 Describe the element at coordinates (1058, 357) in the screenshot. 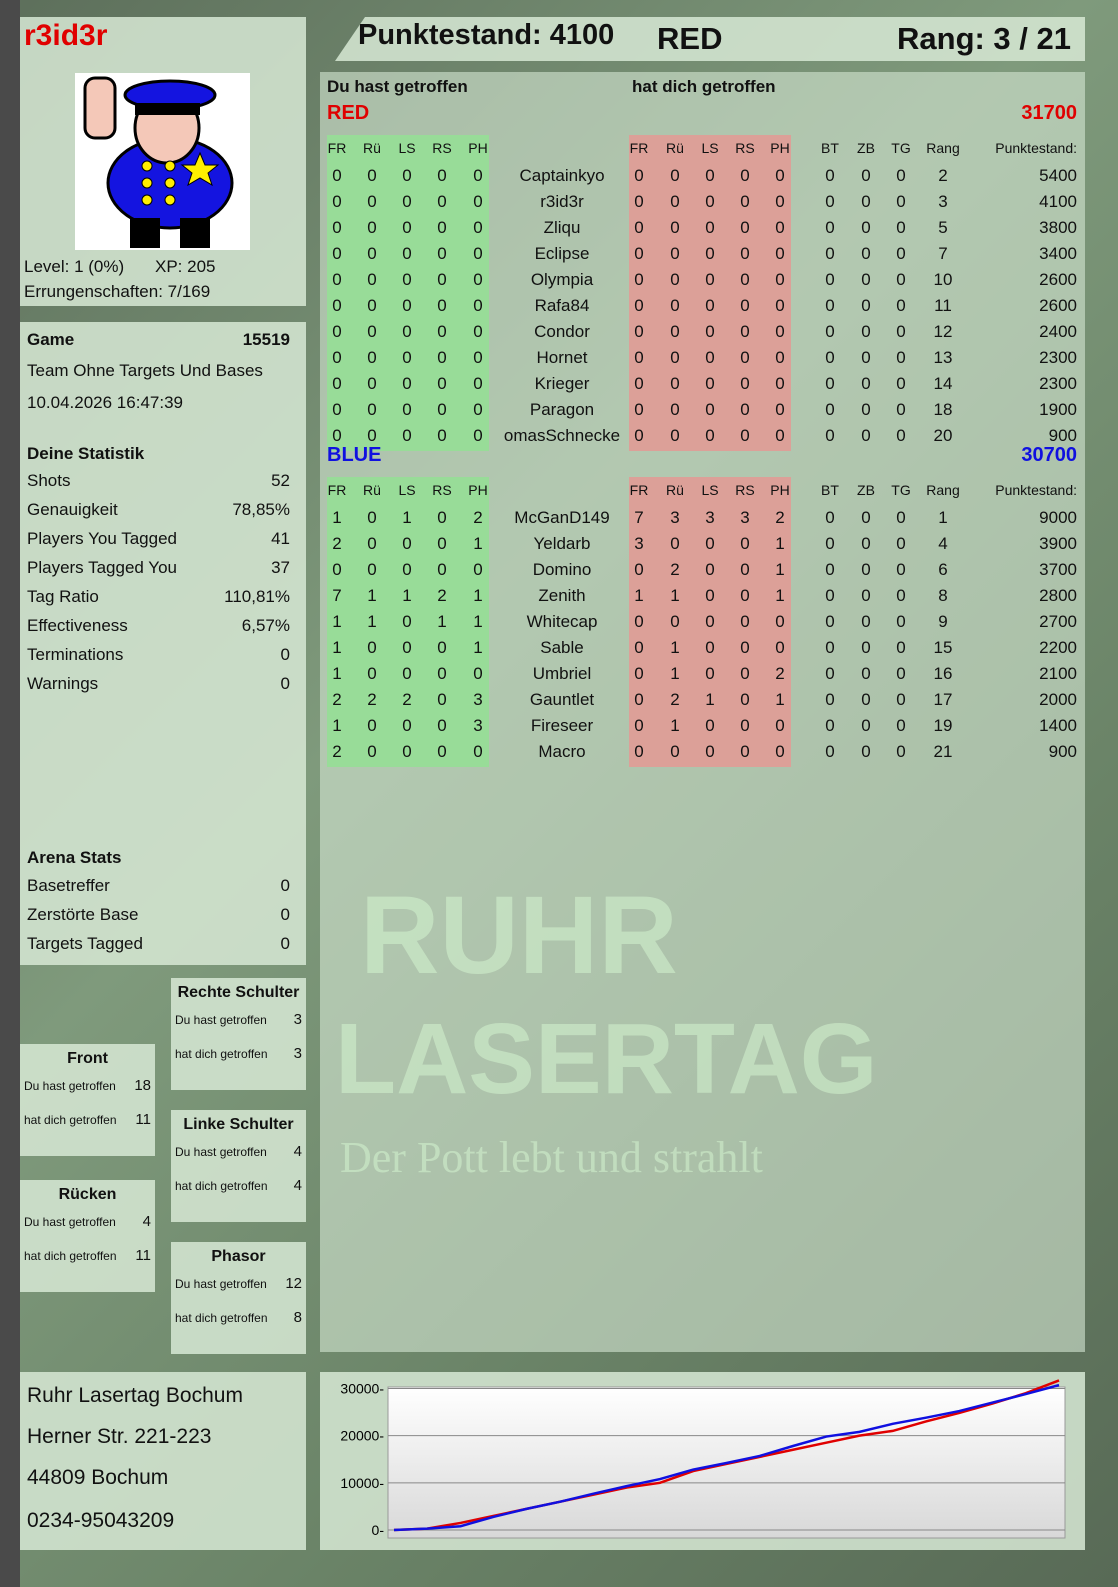

I see `player-score: 2300` at that location.